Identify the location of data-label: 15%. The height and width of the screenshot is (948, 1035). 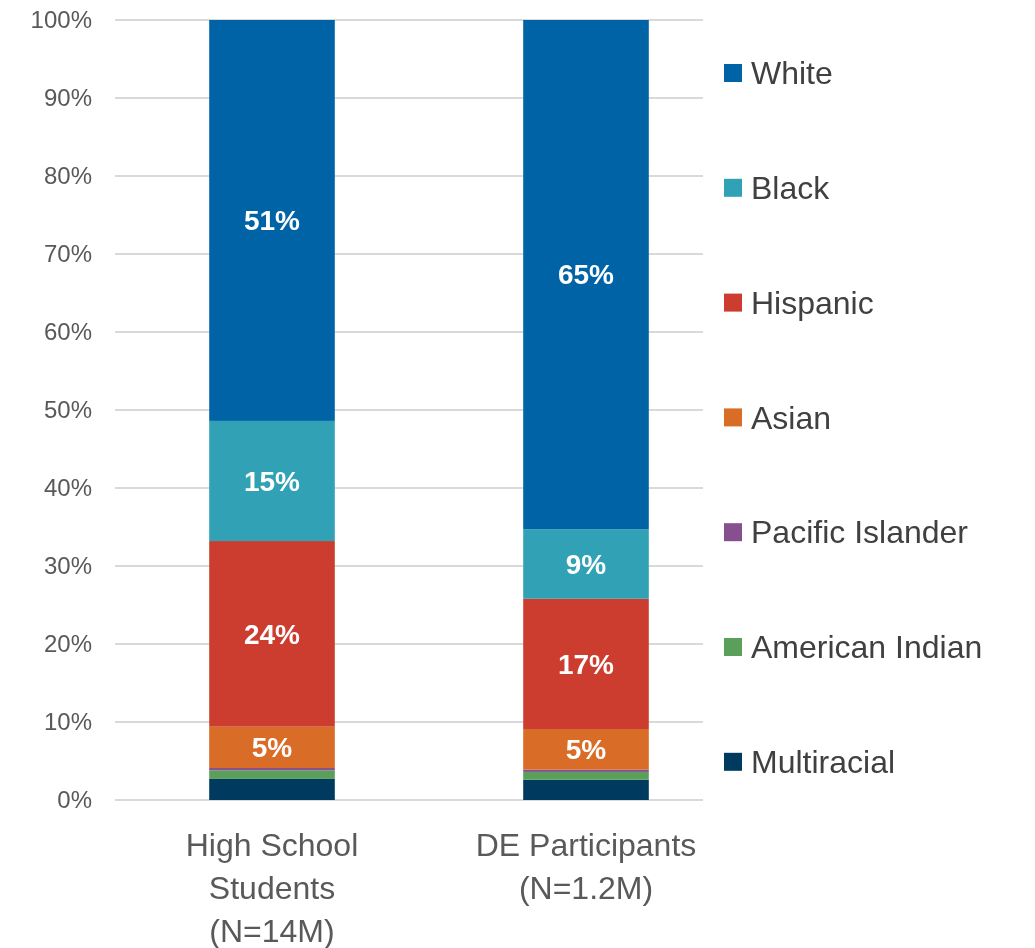
(272, 481).